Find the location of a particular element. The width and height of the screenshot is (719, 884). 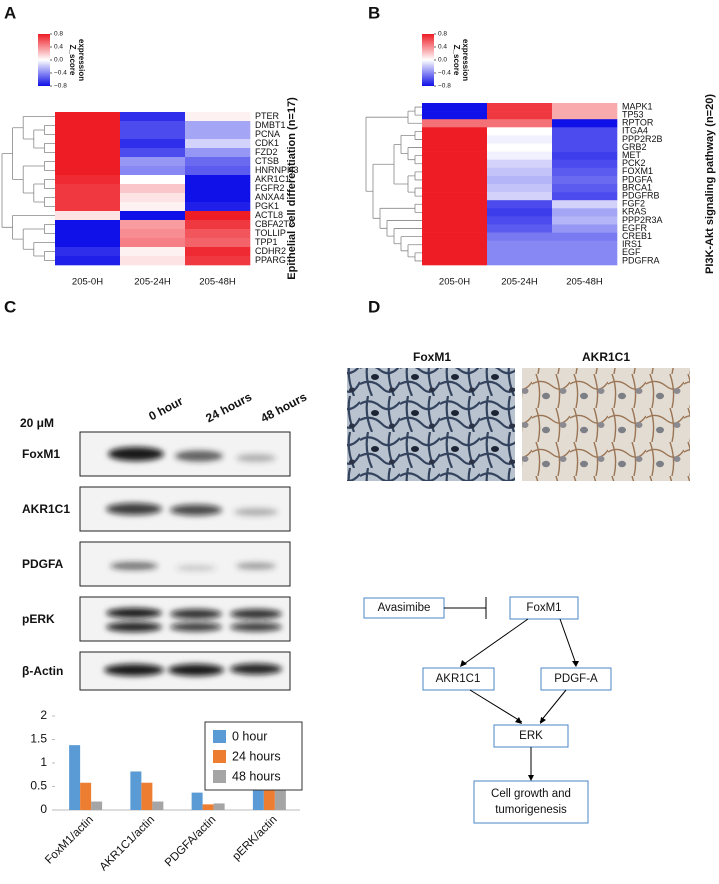

row-label: ANXA4 is located at coordinates (270, 197).